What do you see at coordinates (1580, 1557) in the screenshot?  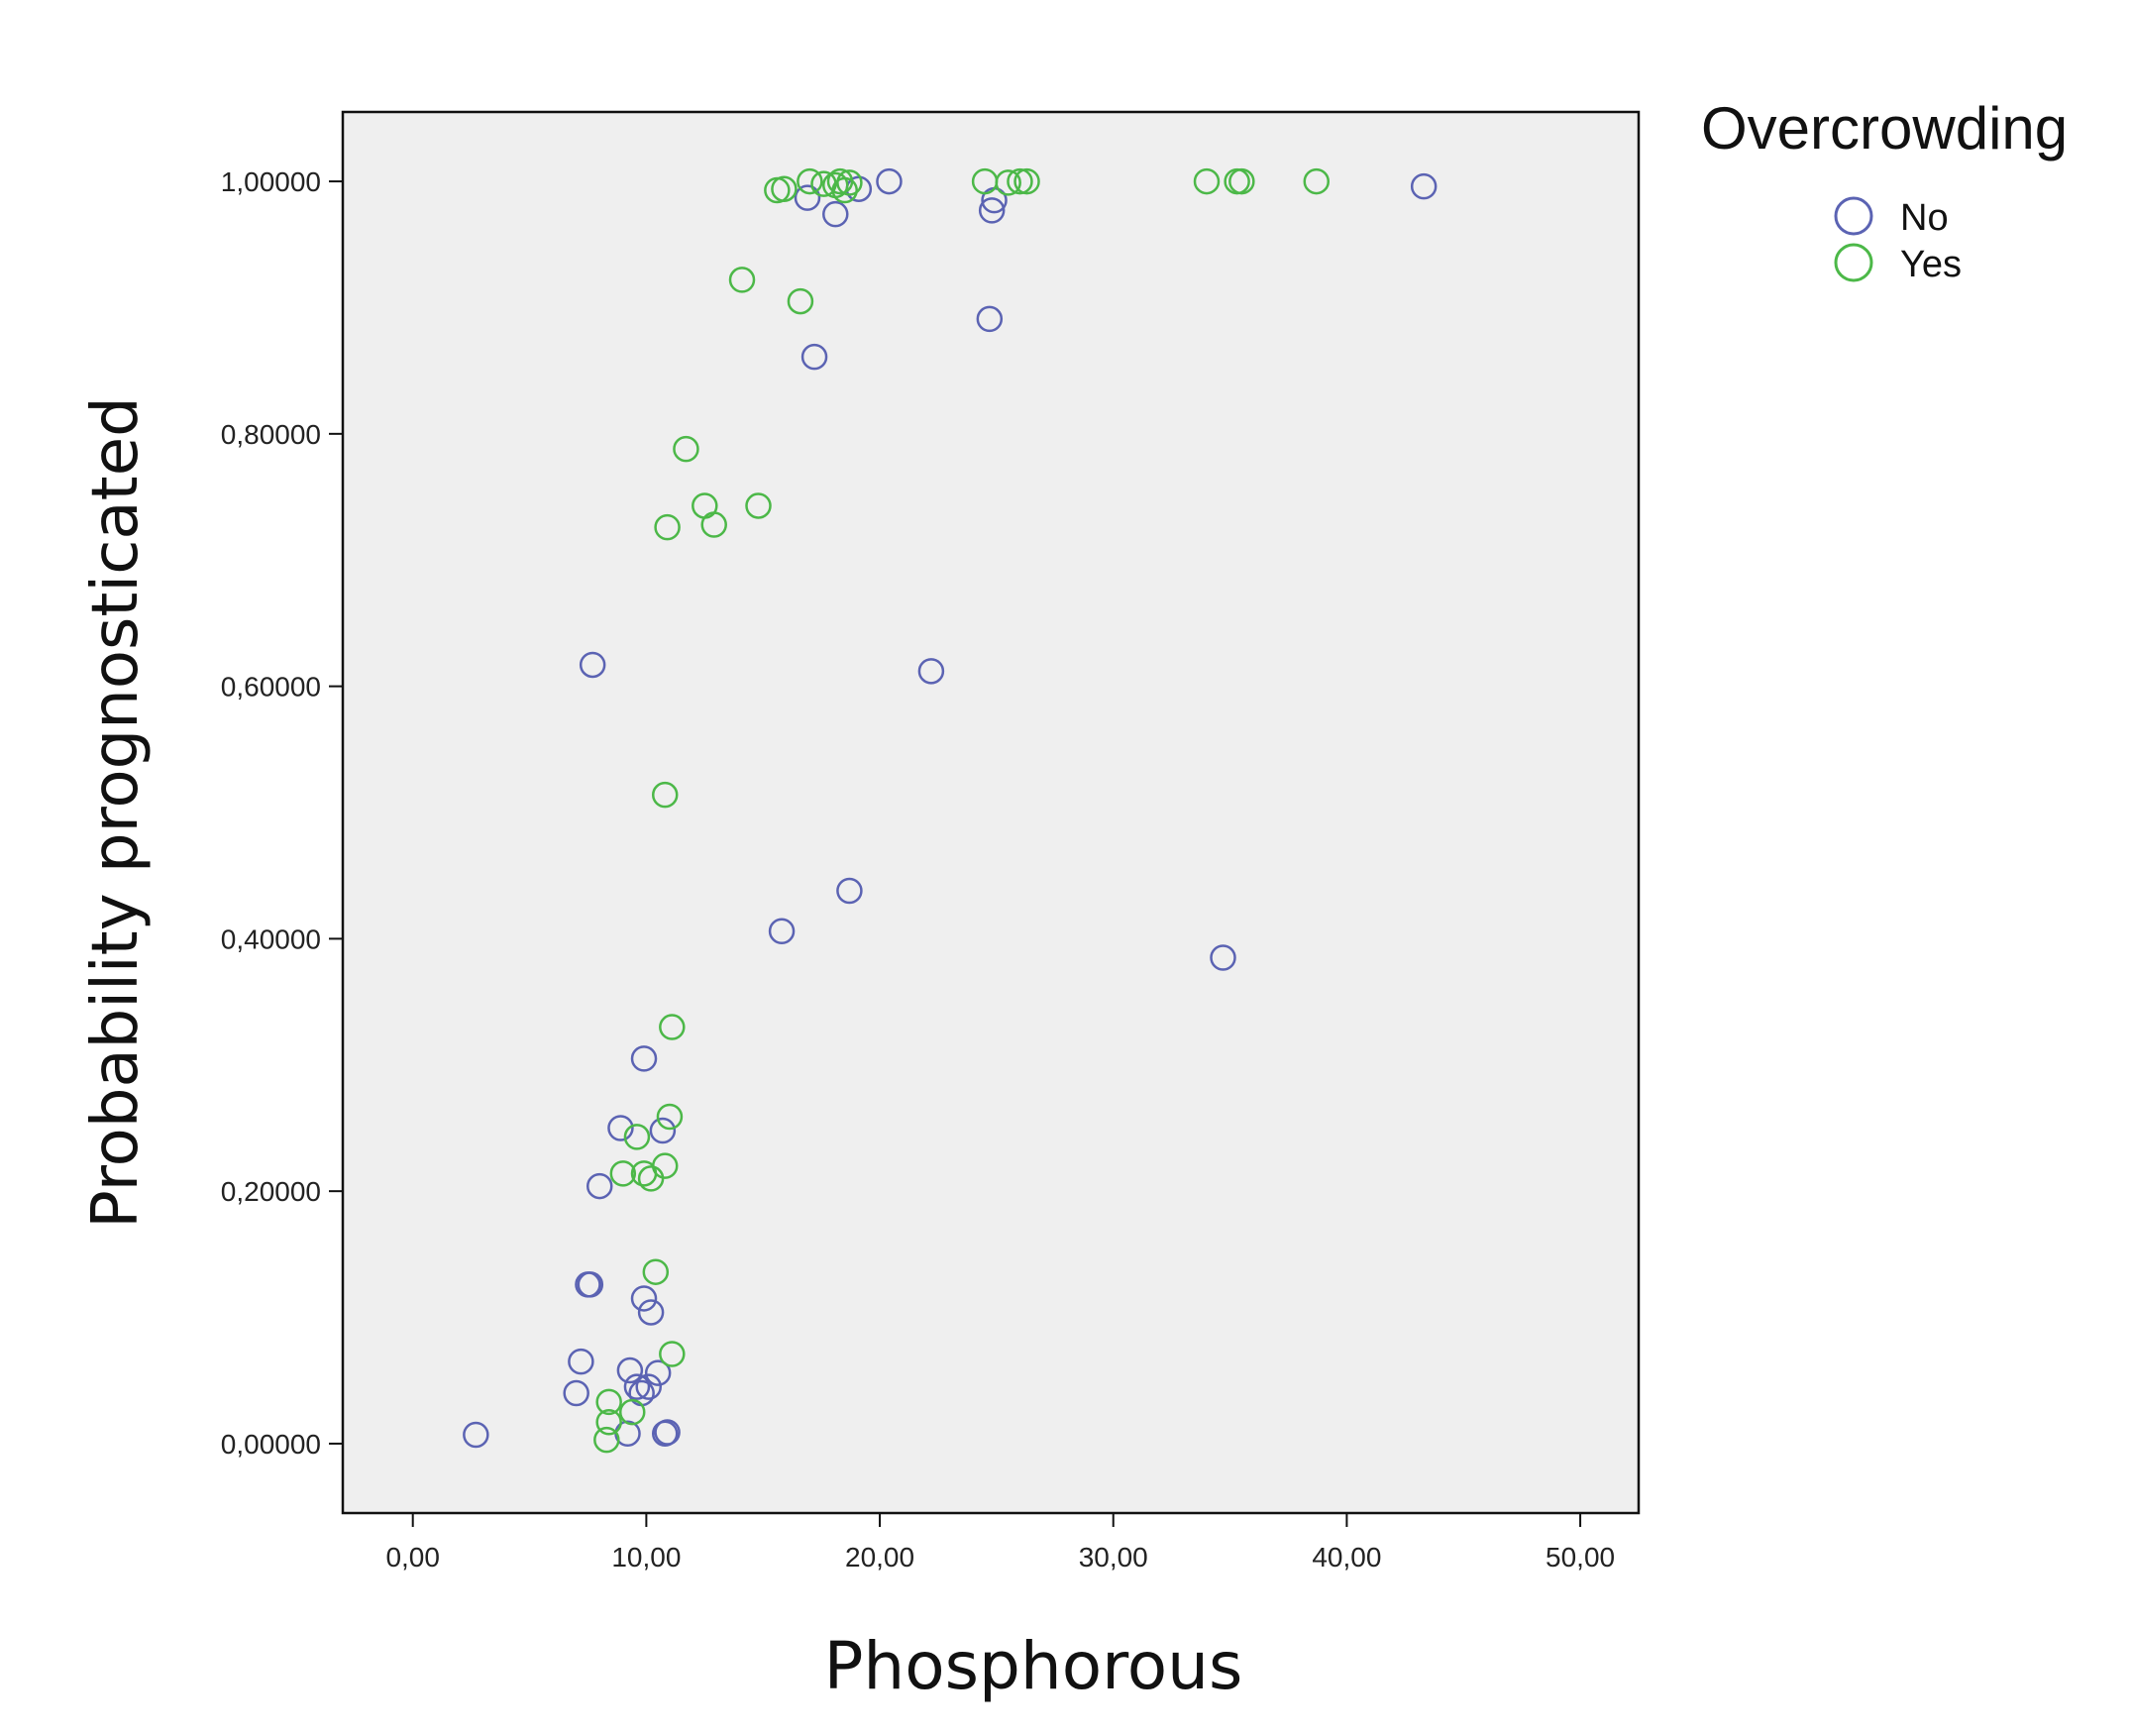 I see `x-tick-label: 50,00` at bounding box center [1580, 1557].